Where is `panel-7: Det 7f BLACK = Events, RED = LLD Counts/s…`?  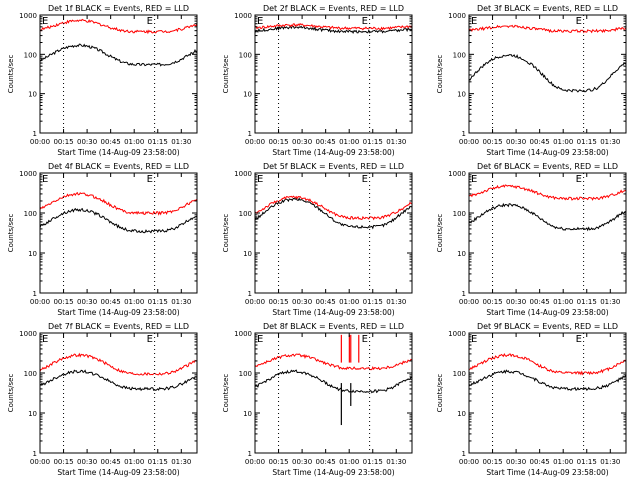
panel-7: Det 7f BLACK = Events, RED = LLD Counts/s… is located at coordinates (102, 399).